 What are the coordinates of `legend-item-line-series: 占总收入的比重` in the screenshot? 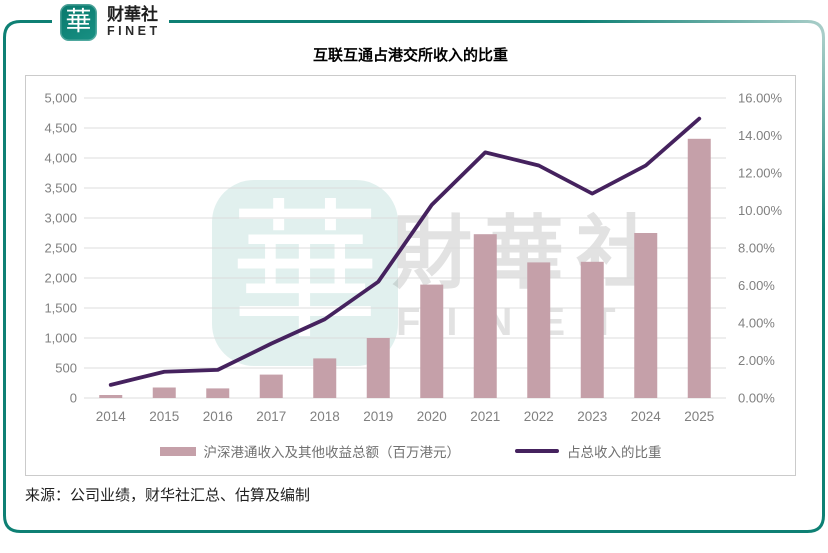 It's located at (588, 451).